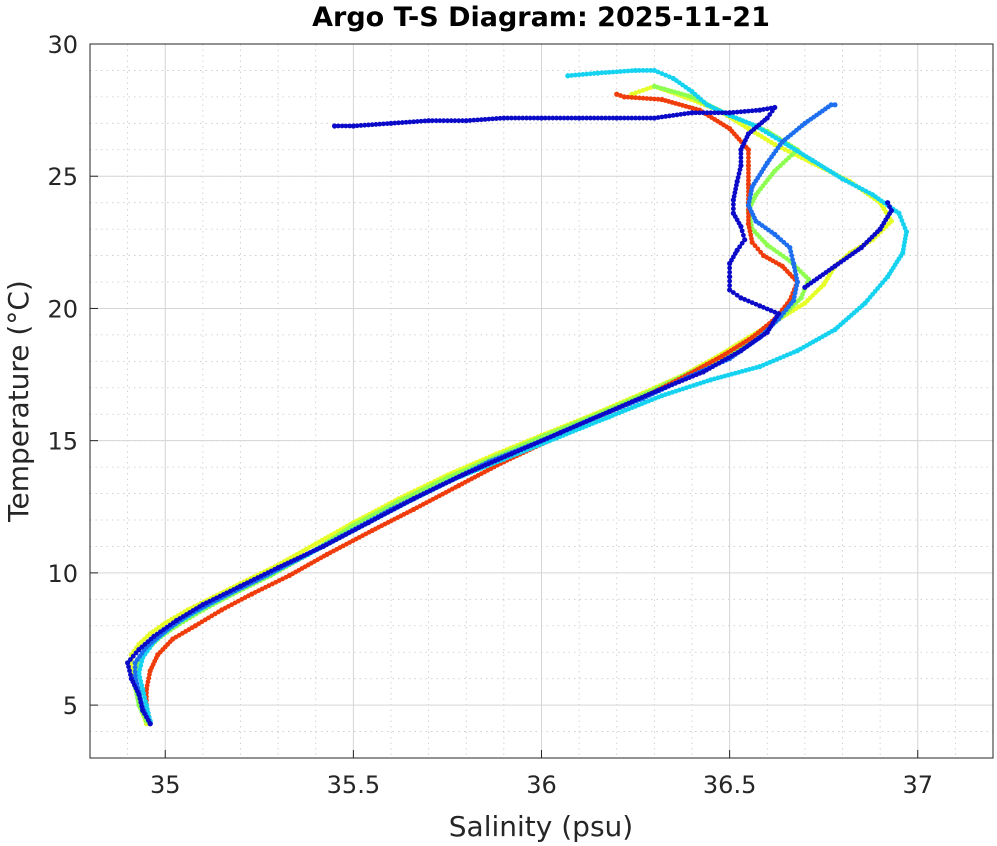 The height and width of the screenshot is (846, 997). I want to click on x-tick-label: 35, so click(165, 785).